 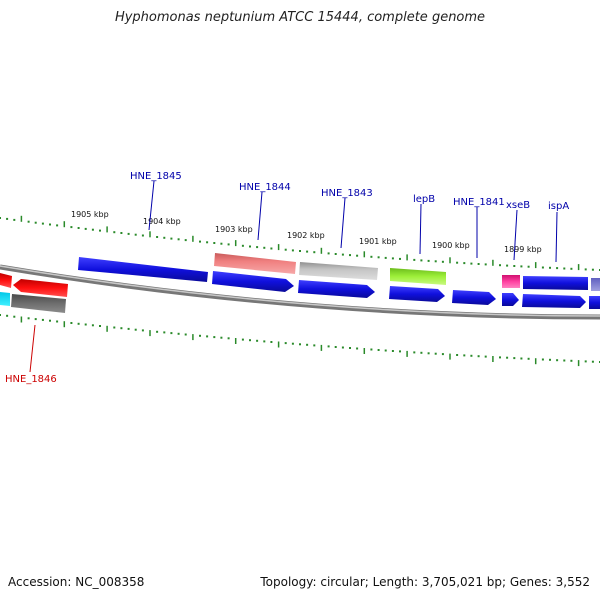 I want to click on upper-tick-ruler, so click(x=300, y=243).